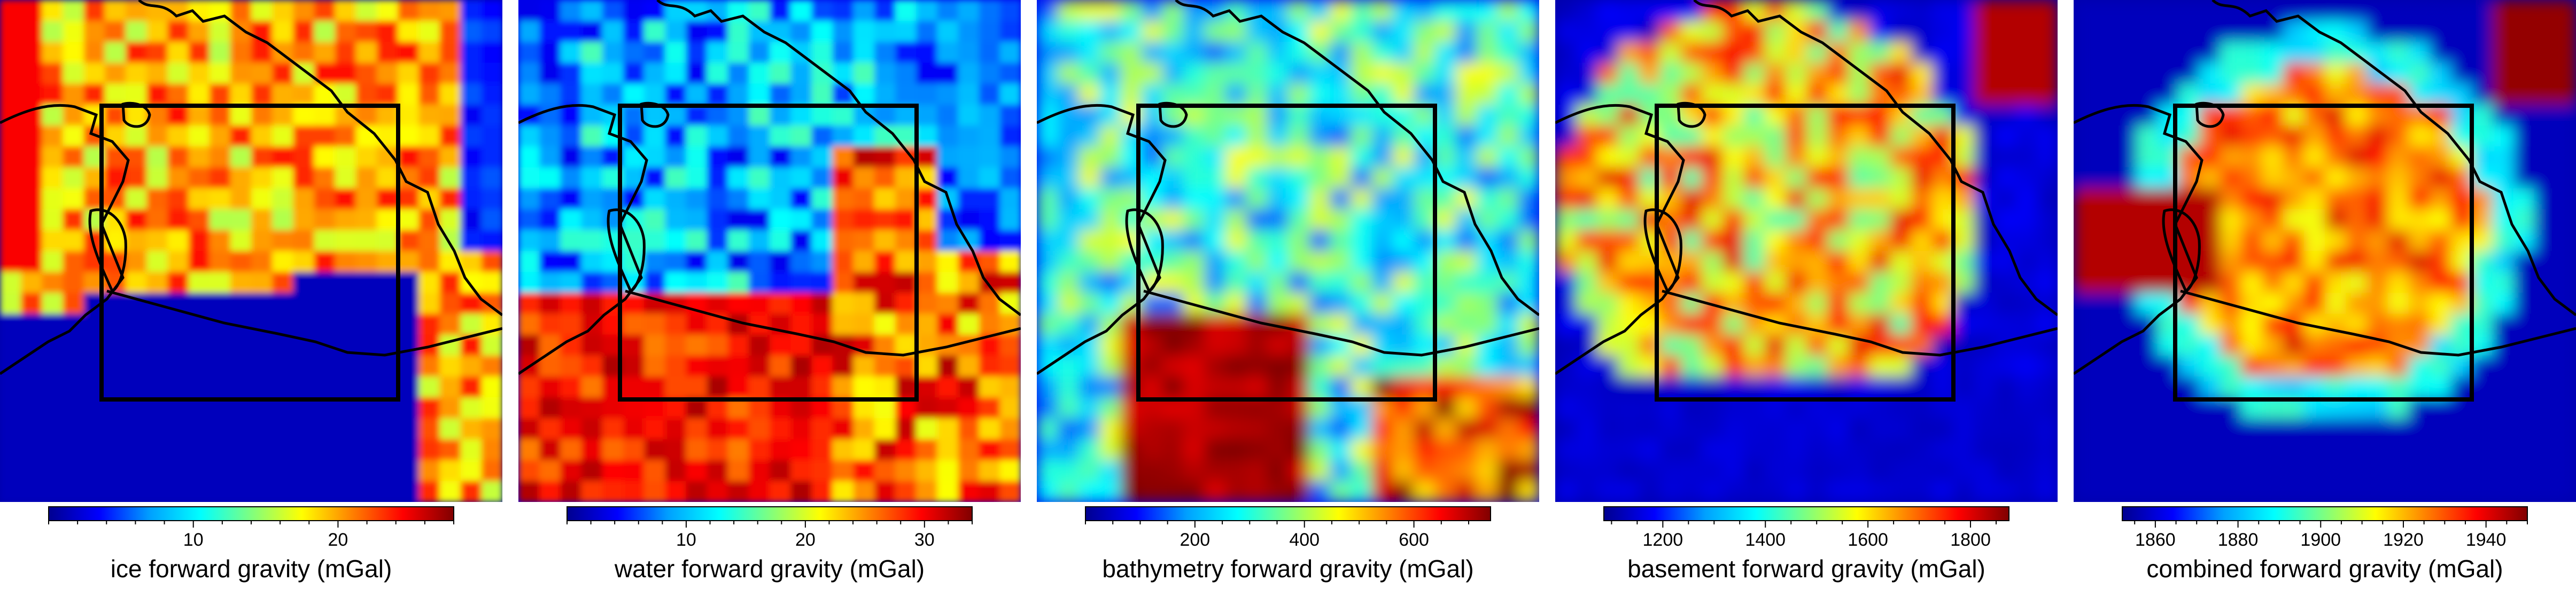  I want to click on colorbar-gradient, so click(770, 513).